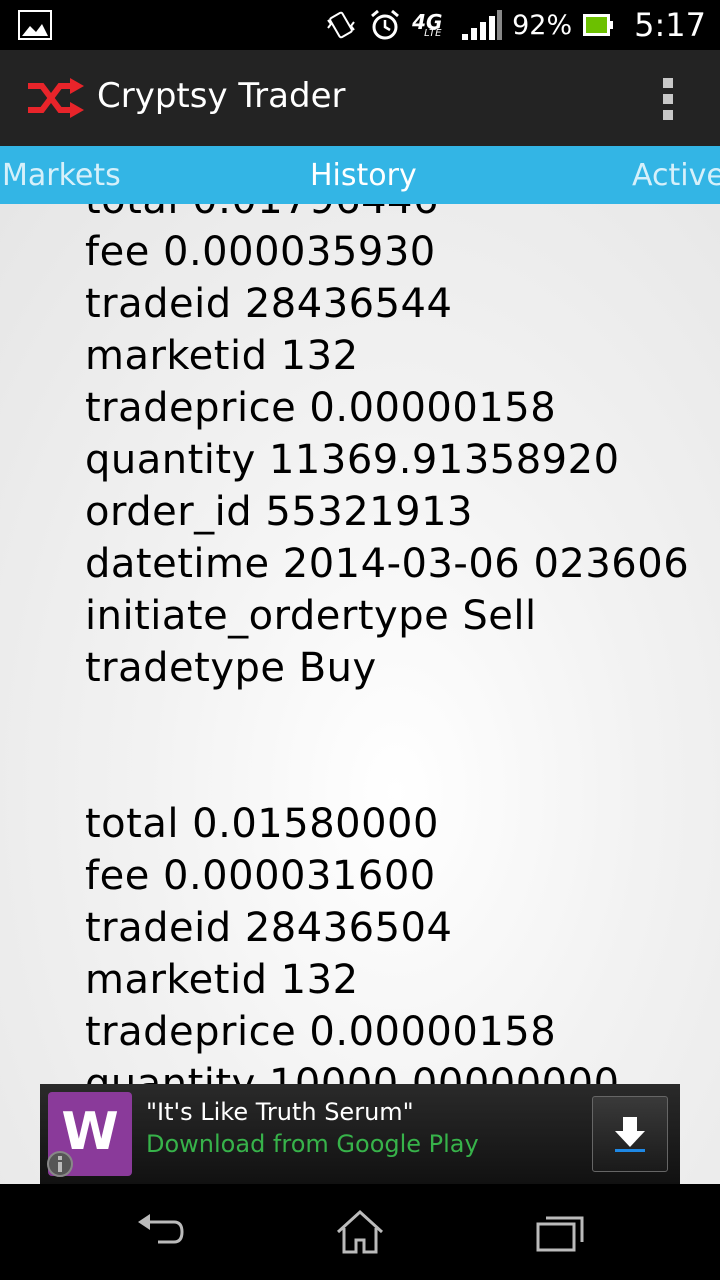  What do you see at coordinates (542, 25) in the screenshot?
I see `battery-percent: 92%` at bounding box center [542, 25].